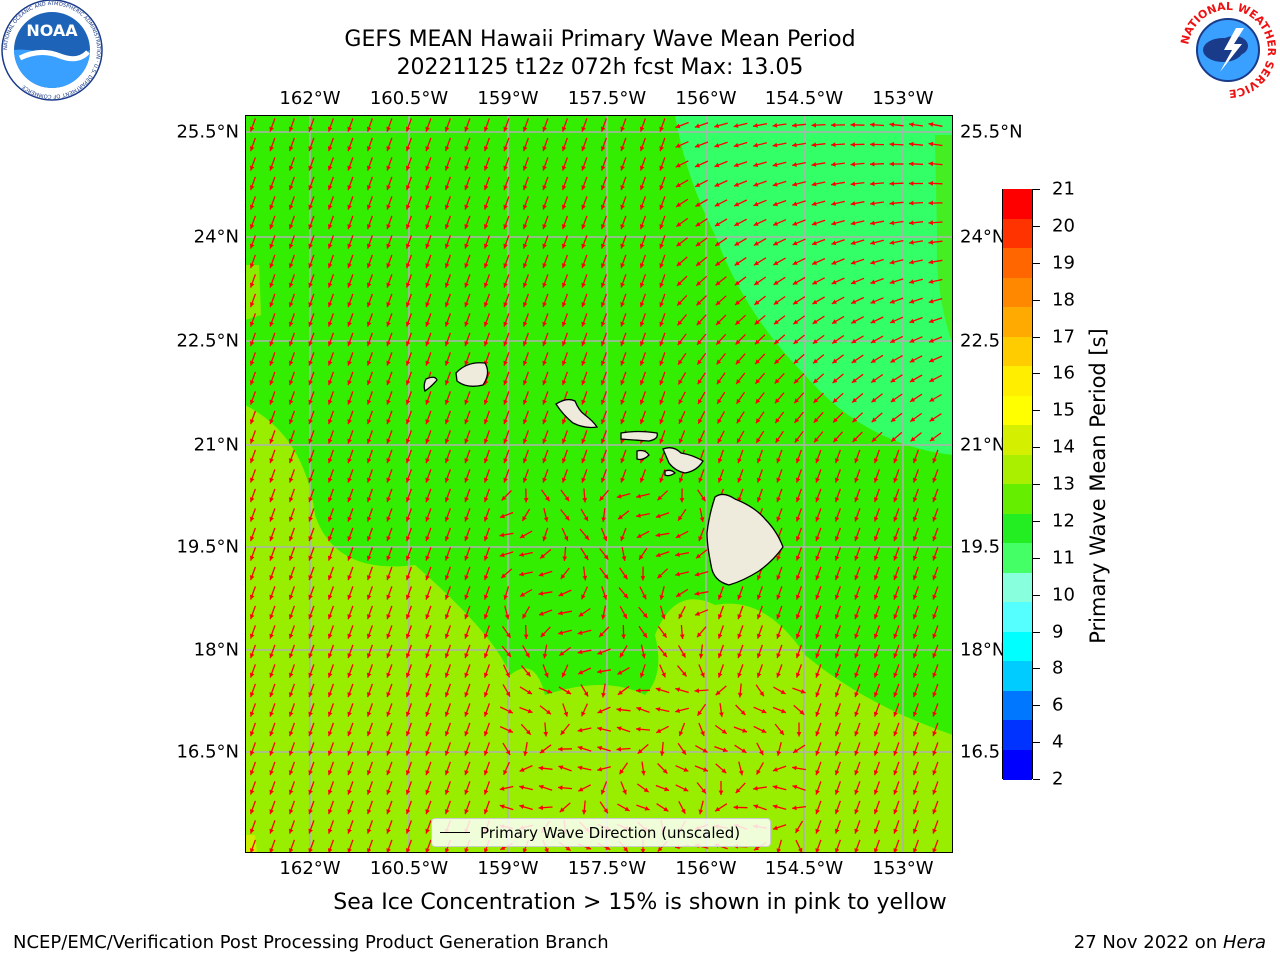 This screenshot has height=960, width=1280. What do you see at coordinates (455, 832) in the screenshot?
I see `legend-line-icon` at bounding box center [455, 832].